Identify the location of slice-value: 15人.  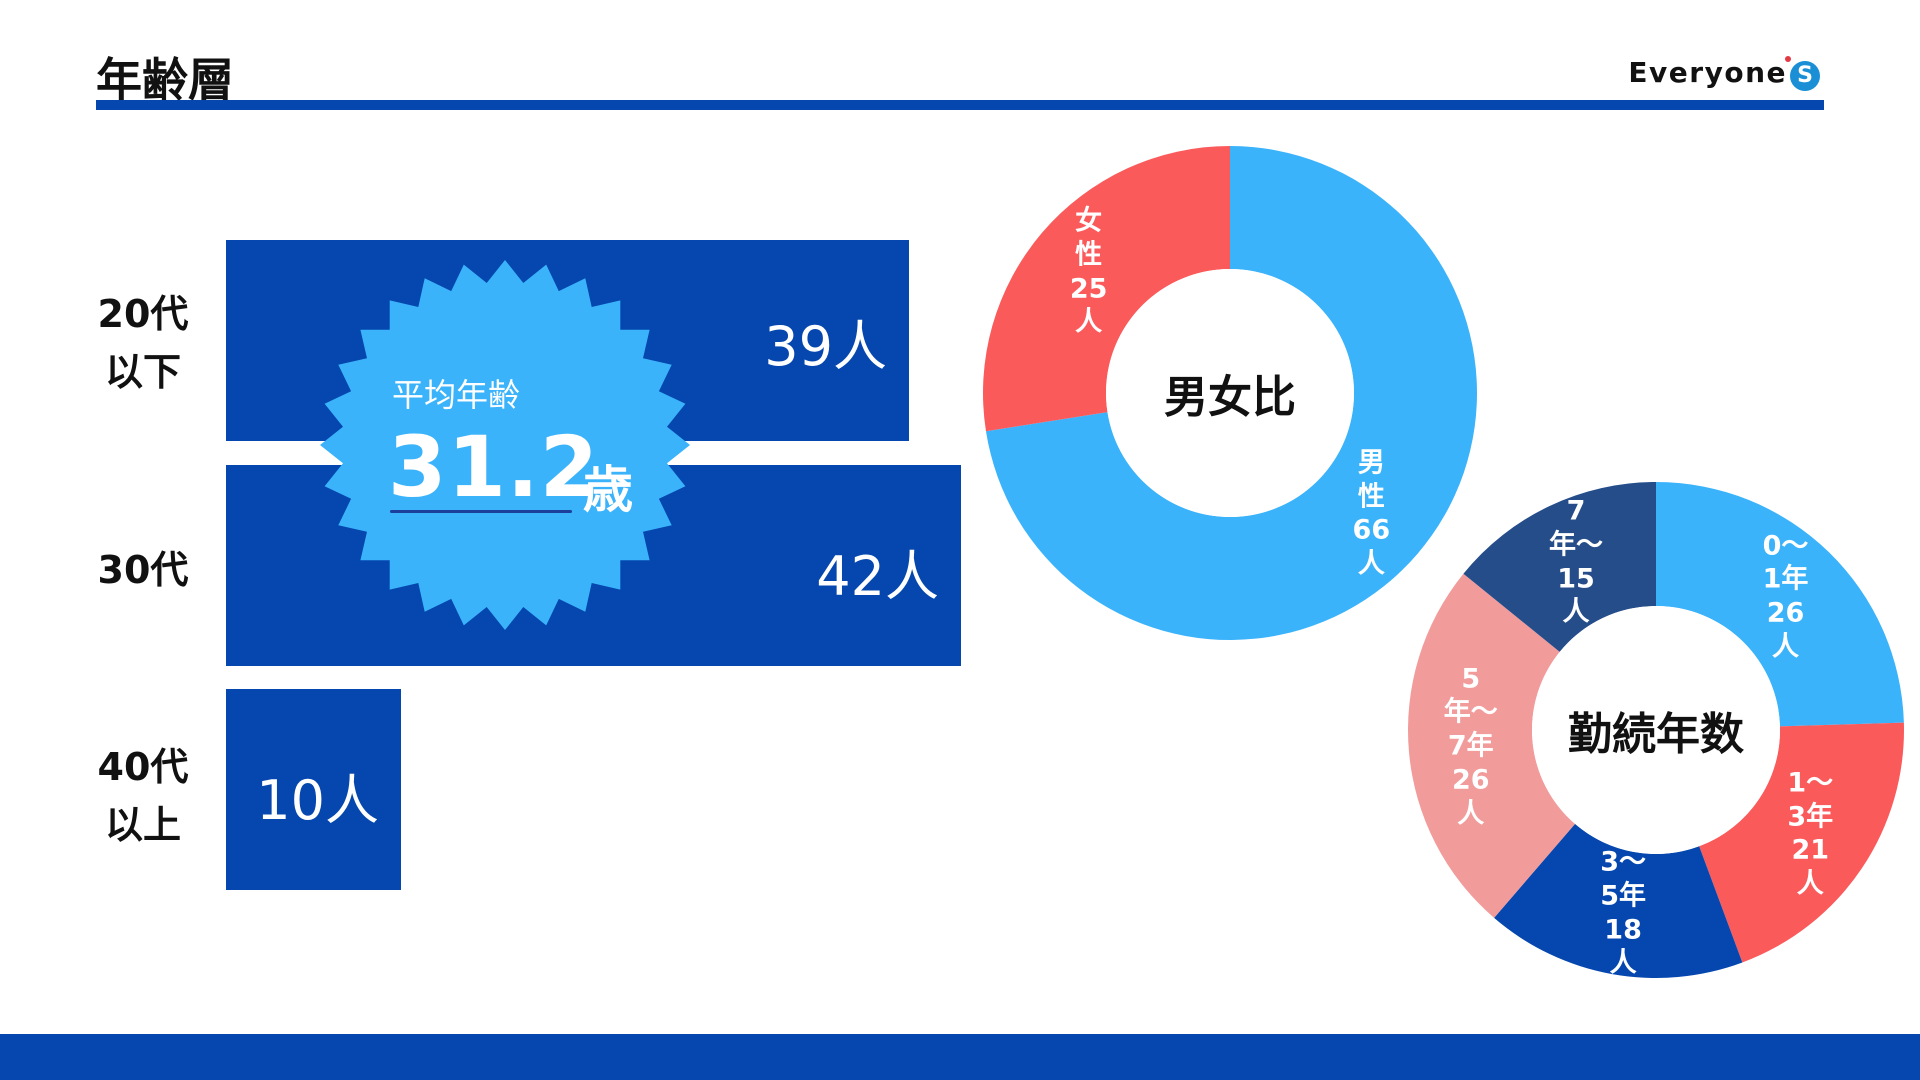
(1576, 595).